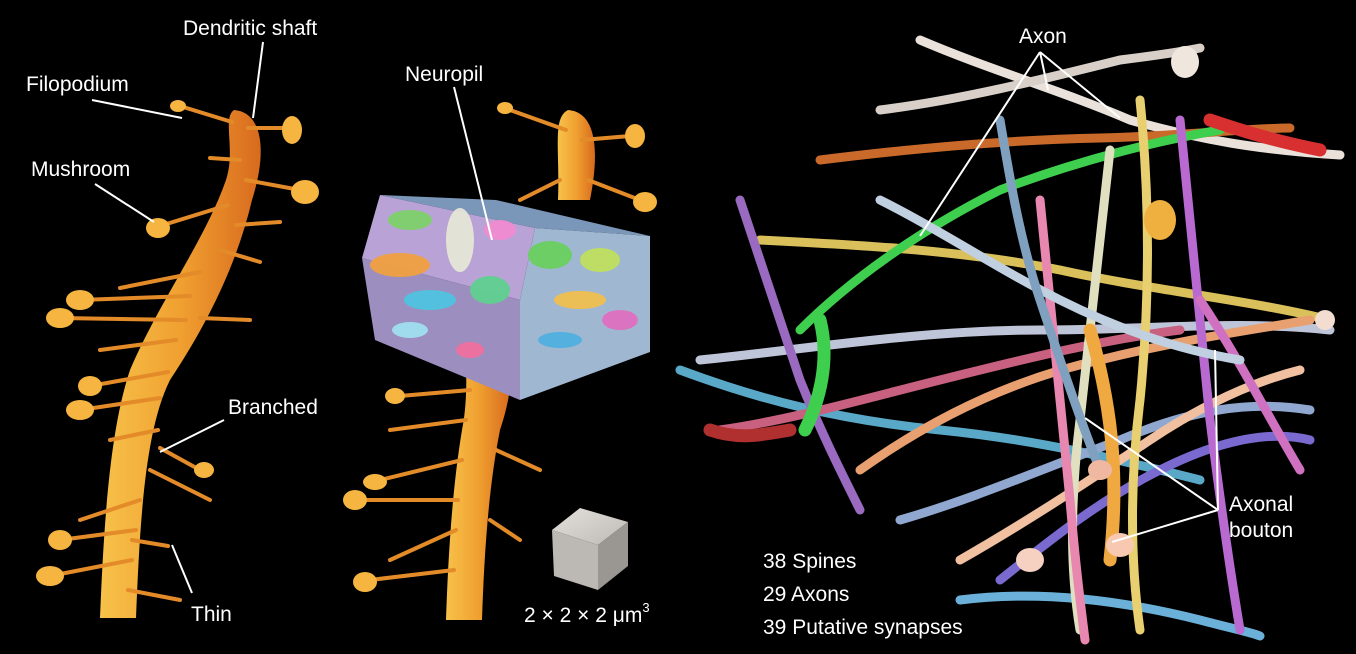 This screenshot has height=654, width=1356. What do you see at coordinates (77, 84) in the screenshot?
I see `label-filopodium: Filopodium` at bounding box center [77, 84].